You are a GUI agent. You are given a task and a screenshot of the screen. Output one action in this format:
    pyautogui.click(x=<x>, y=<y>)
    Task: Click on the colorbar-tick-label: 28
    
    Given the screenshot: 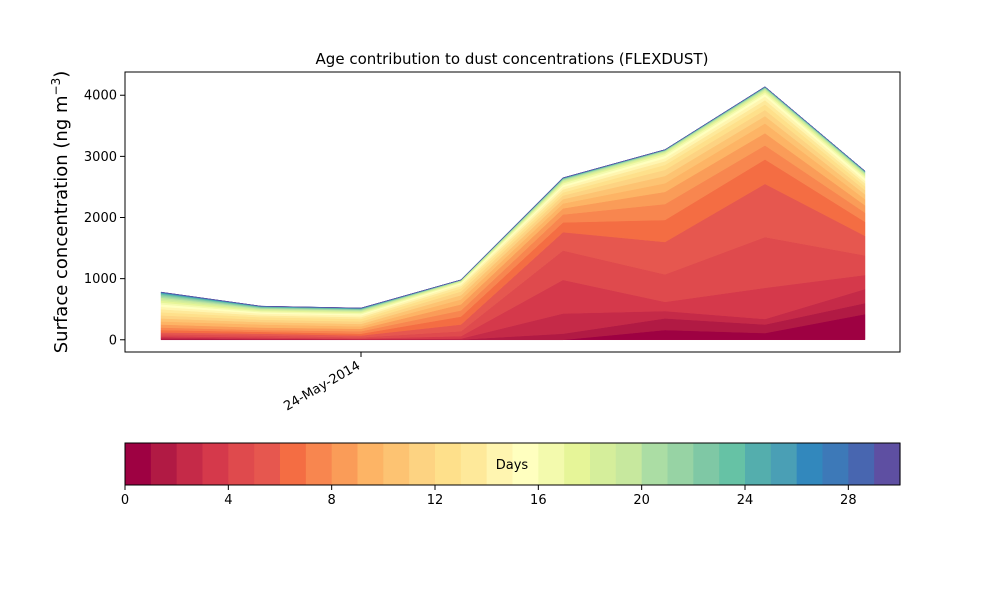 What is the action you would take?
    pyautogui.click(x=848, y=500)
    